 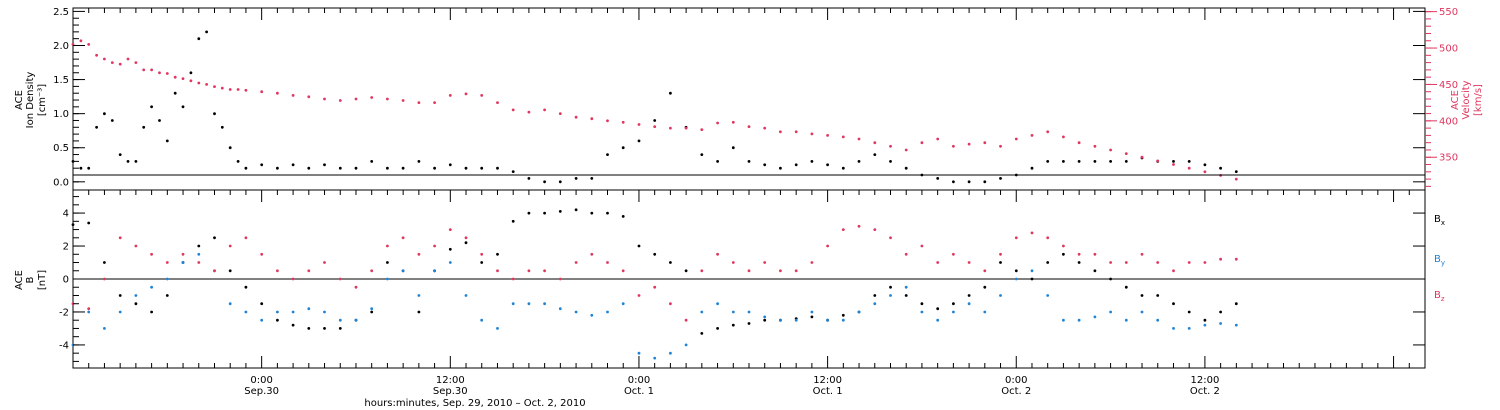 What do you see at coordinates (1448, 49) in the screenshot?
I see `velocity-tick-label: 500` at bounding box center [1448, 49].